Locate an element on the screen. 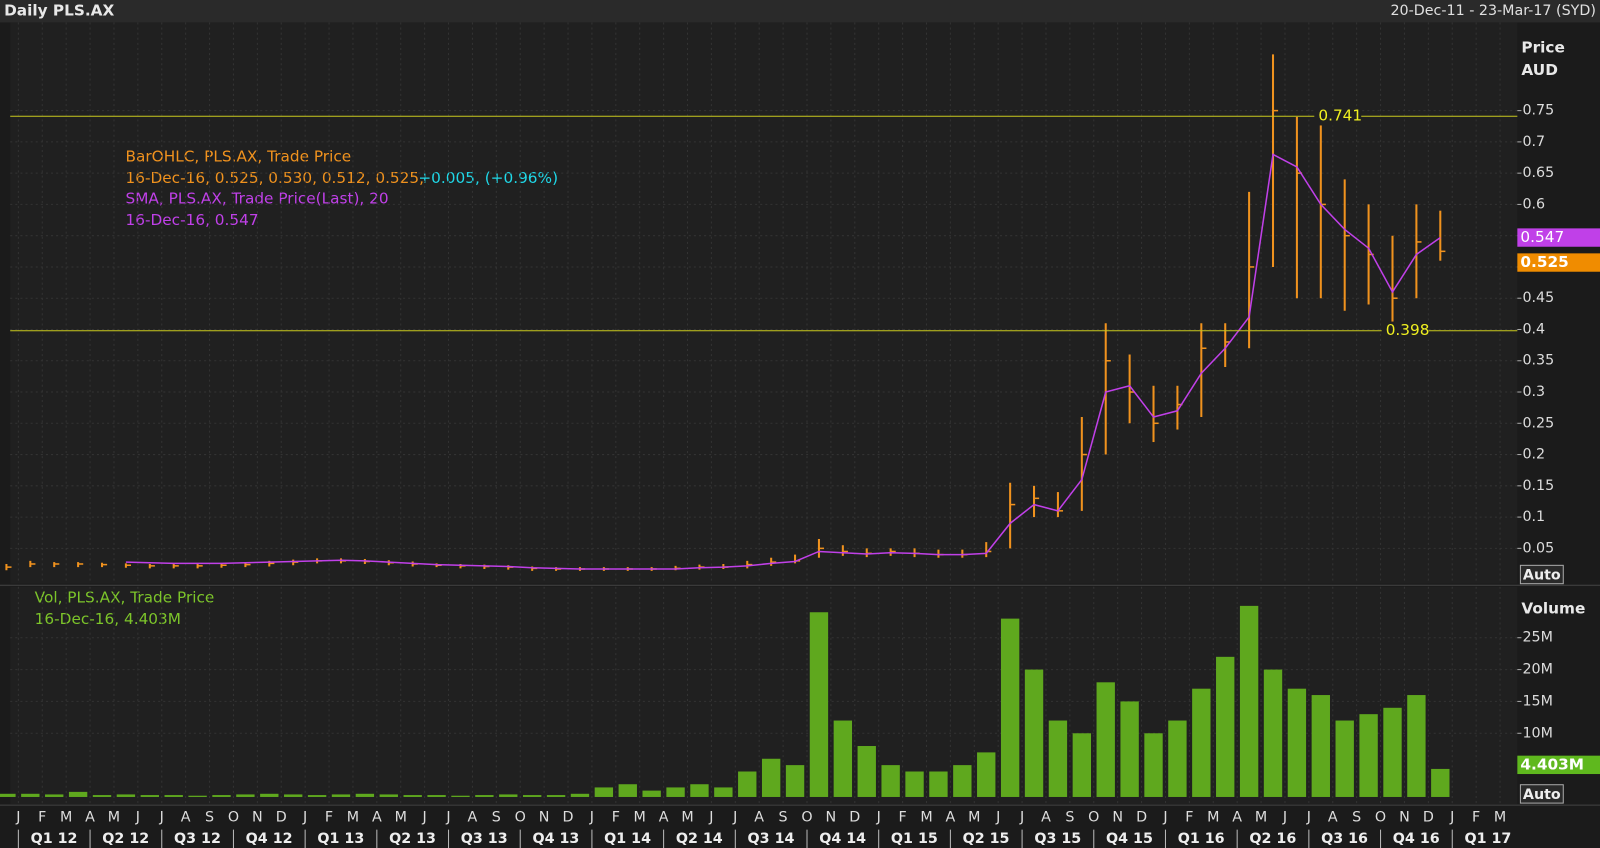 Image resolution: width=1600 pixels, height=848 pixels. quarter-label: Q4 12 is located at coordinates (269, 839).